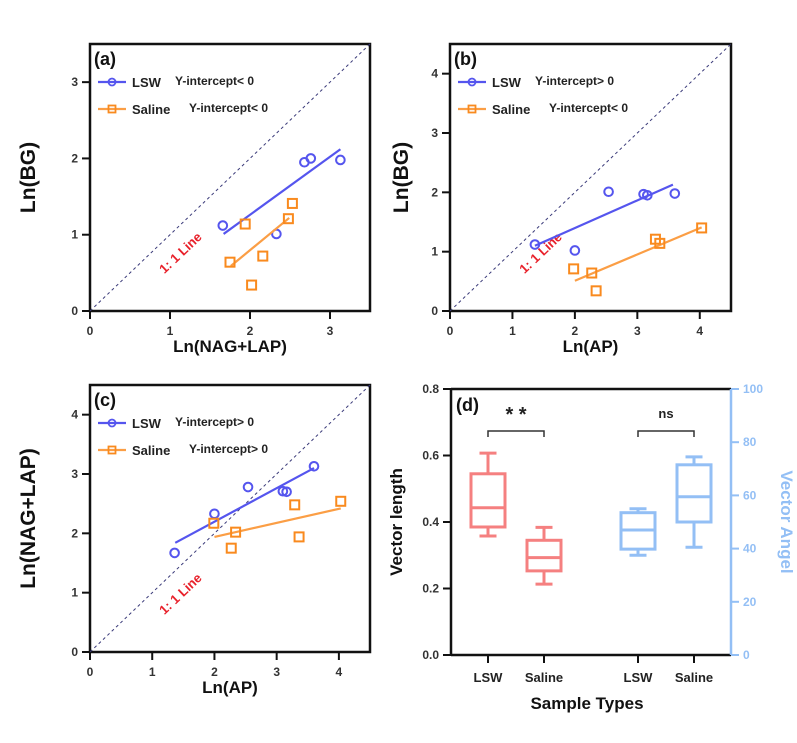  Describe the element at coordinates (228, 108) in the screenshot. I see `legend-note: Y-intercept< 0` at that location.